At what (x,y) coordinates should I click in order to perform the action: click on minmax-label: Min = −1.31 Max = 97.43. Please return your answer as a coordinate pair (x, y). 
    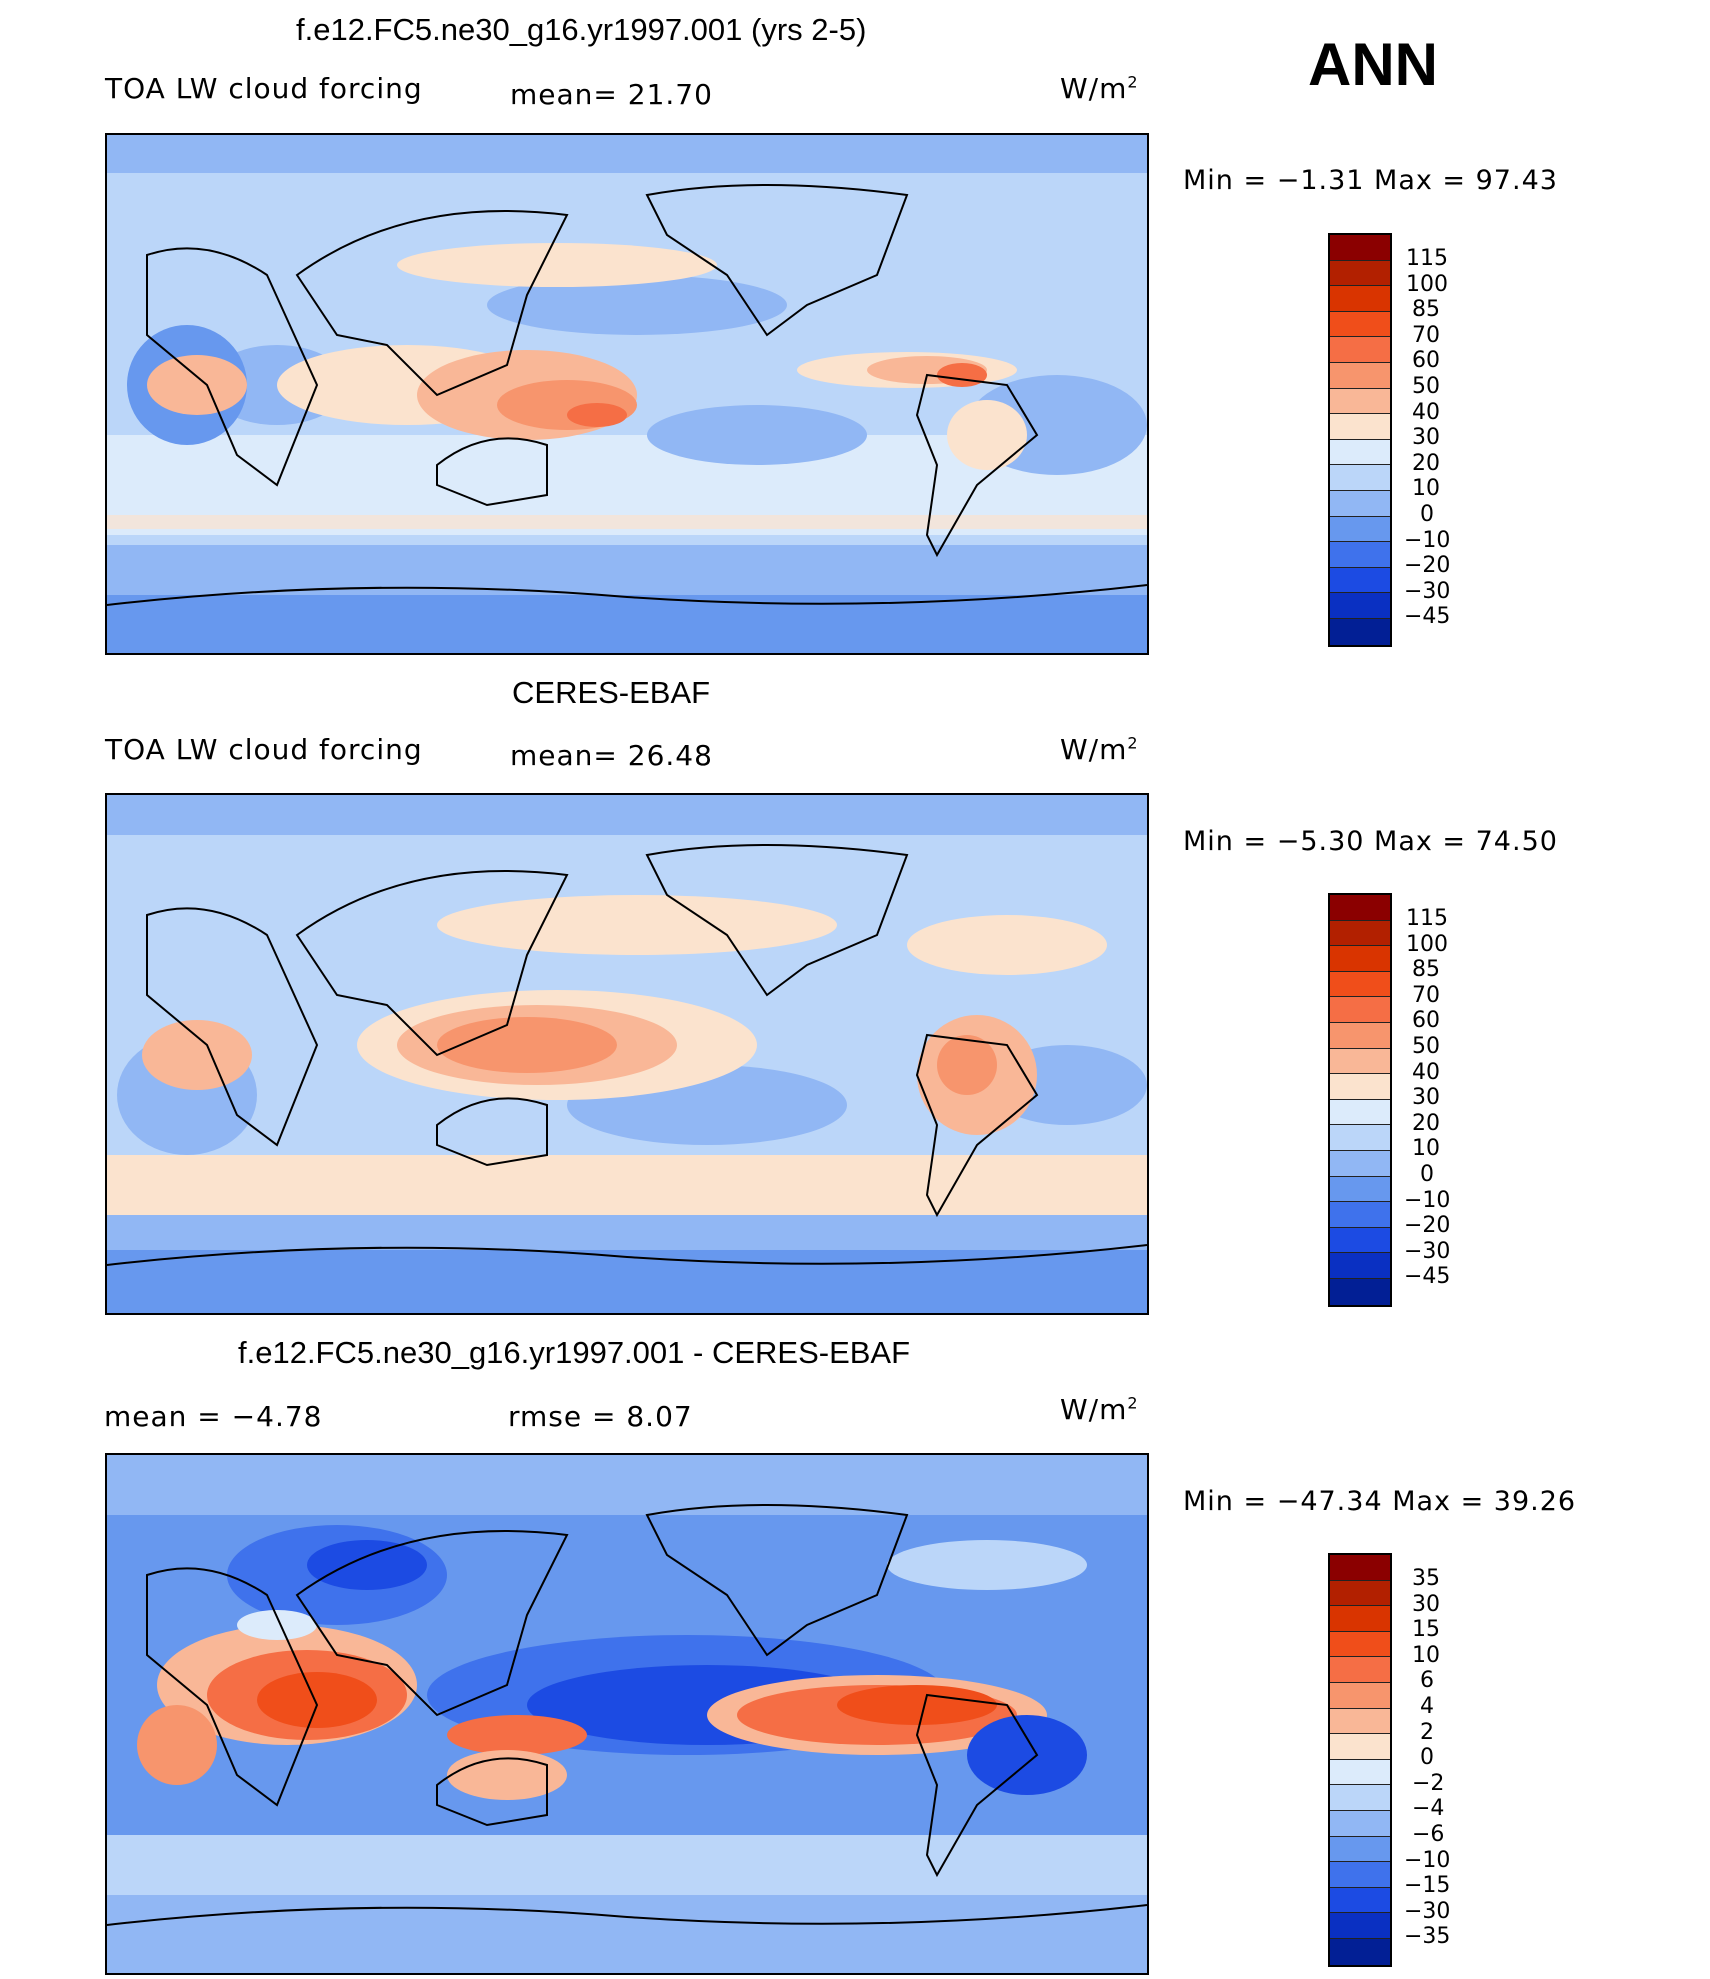
    Looking at the image, I should click on (1370, 180).